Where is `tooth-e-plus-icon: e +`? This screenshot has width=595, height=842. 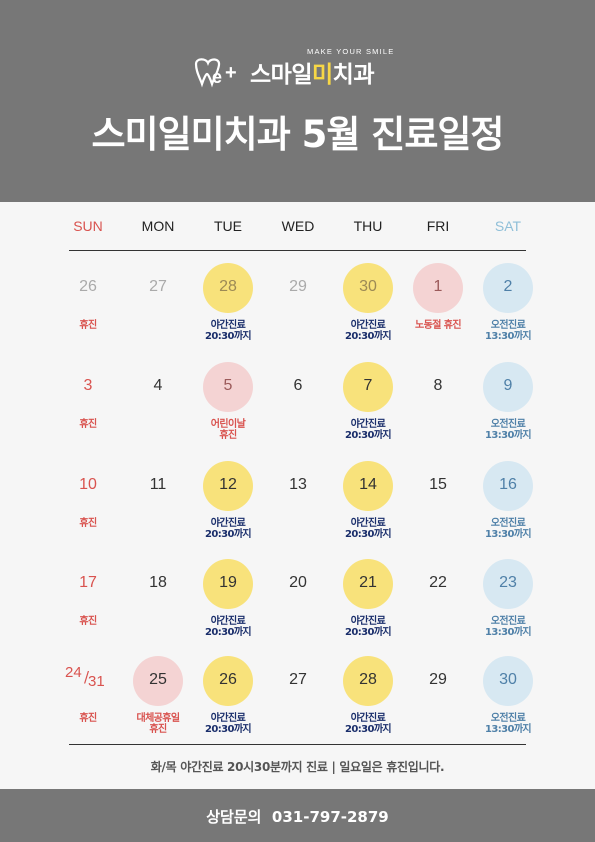
tooth-e-plus-icon: e + is located at coordinates (215, 73).